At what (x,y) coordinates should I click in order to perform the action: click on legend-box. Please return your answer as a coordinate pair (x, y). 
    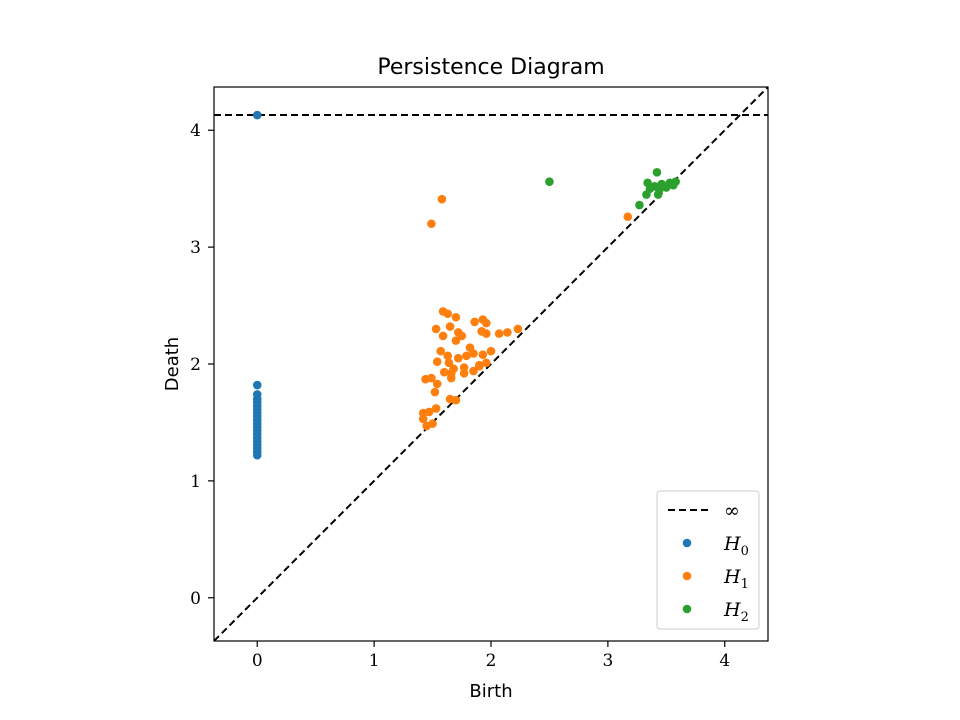
    Looking at the image, I should click on (708, 560).